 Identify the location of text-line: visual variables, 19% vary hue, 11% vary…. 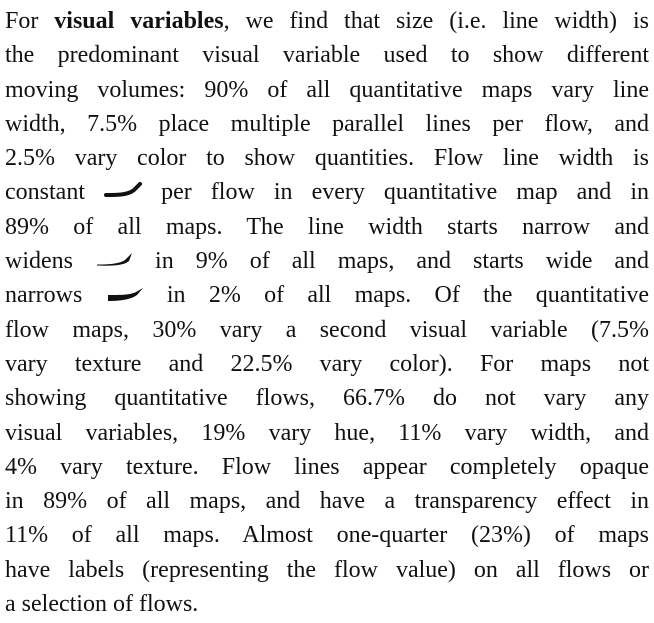
(327, 433).